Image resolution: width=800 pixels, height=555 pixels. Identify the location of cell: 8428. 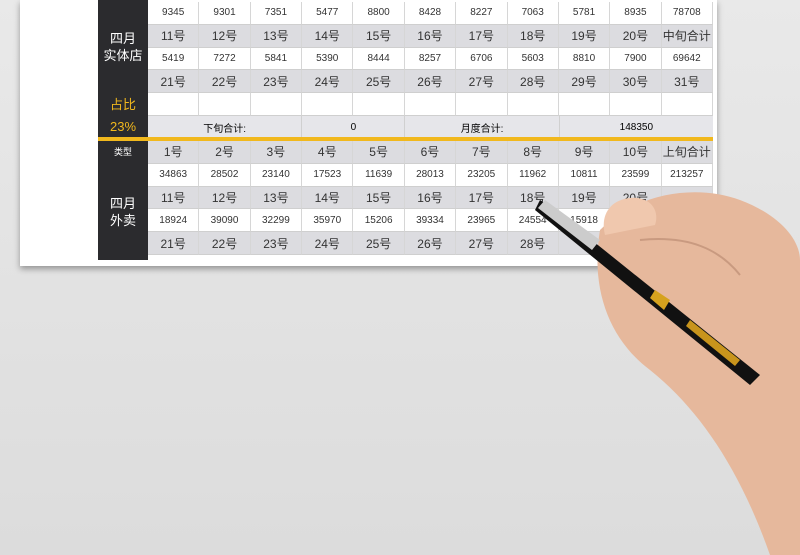
(430, 13).